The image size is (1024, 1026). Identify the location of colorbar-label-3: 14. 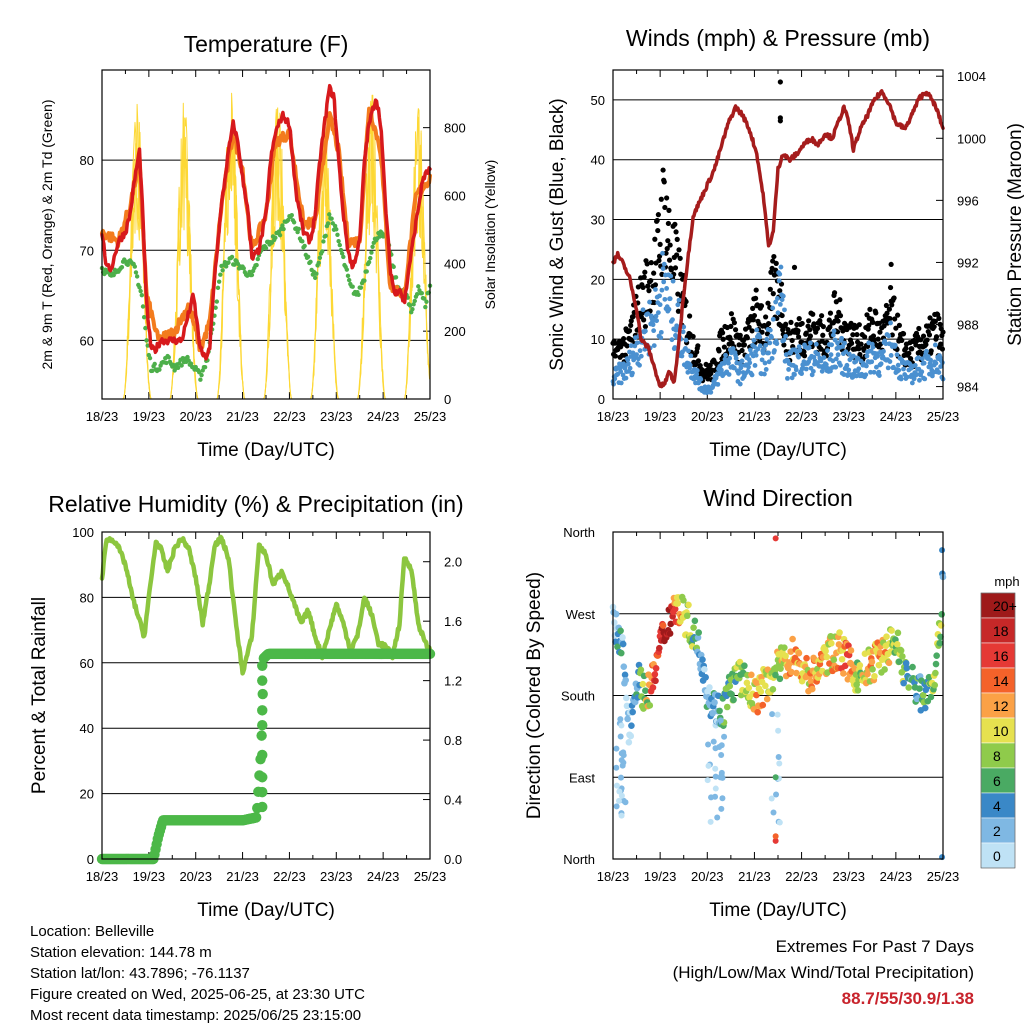
(1001, 681).